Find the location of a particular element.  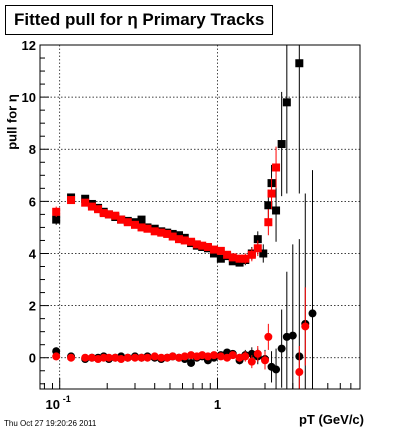

y-axis-label: pull for η is located at coordinates (12, 122).